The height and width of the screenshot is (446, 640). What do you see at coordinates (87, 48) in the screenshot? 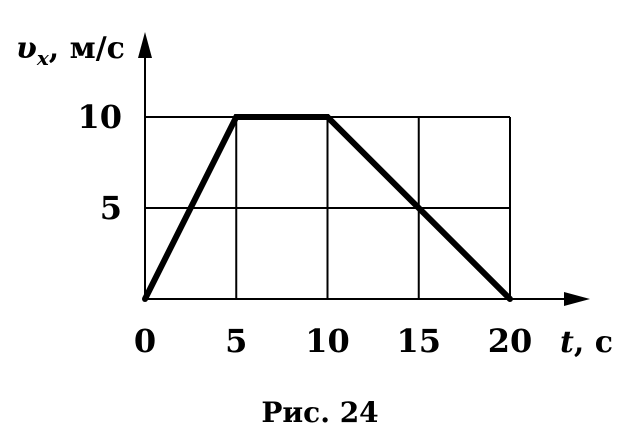
I see `y-axis-unit: , м/с` at bounding box center [87, 48].